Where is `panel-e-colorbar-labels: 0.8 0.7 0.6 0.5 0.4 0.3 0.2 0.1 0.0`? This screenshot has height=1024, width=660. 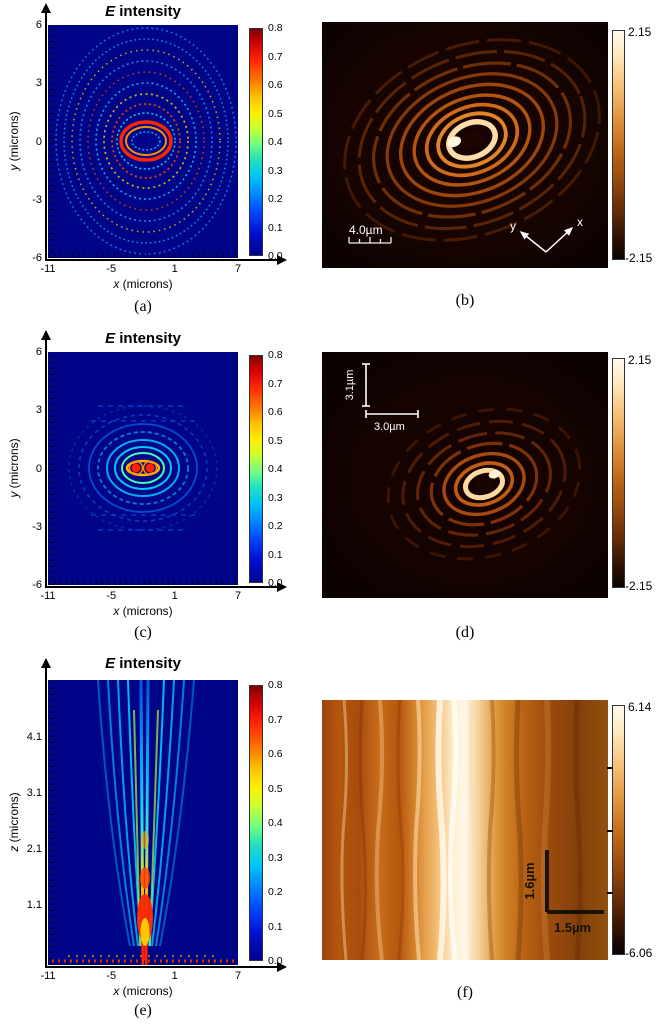
panel-e-colorbar-labels: 0.8 0.7 0.6 0.5 0.4 0.3 0.2 0.1 0.0 is located at coordinates (279, 823).